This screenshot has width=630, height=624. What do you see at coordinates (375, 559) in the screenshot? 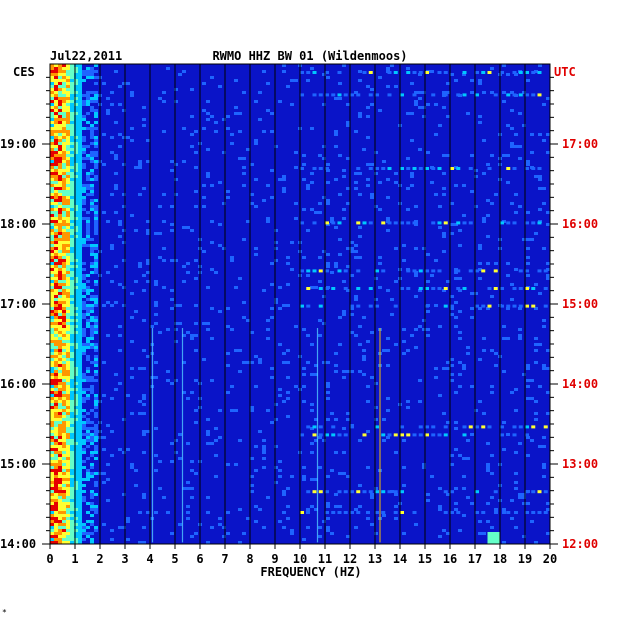
I see `x-tick-label: 13` at bounding box center [375, 559].